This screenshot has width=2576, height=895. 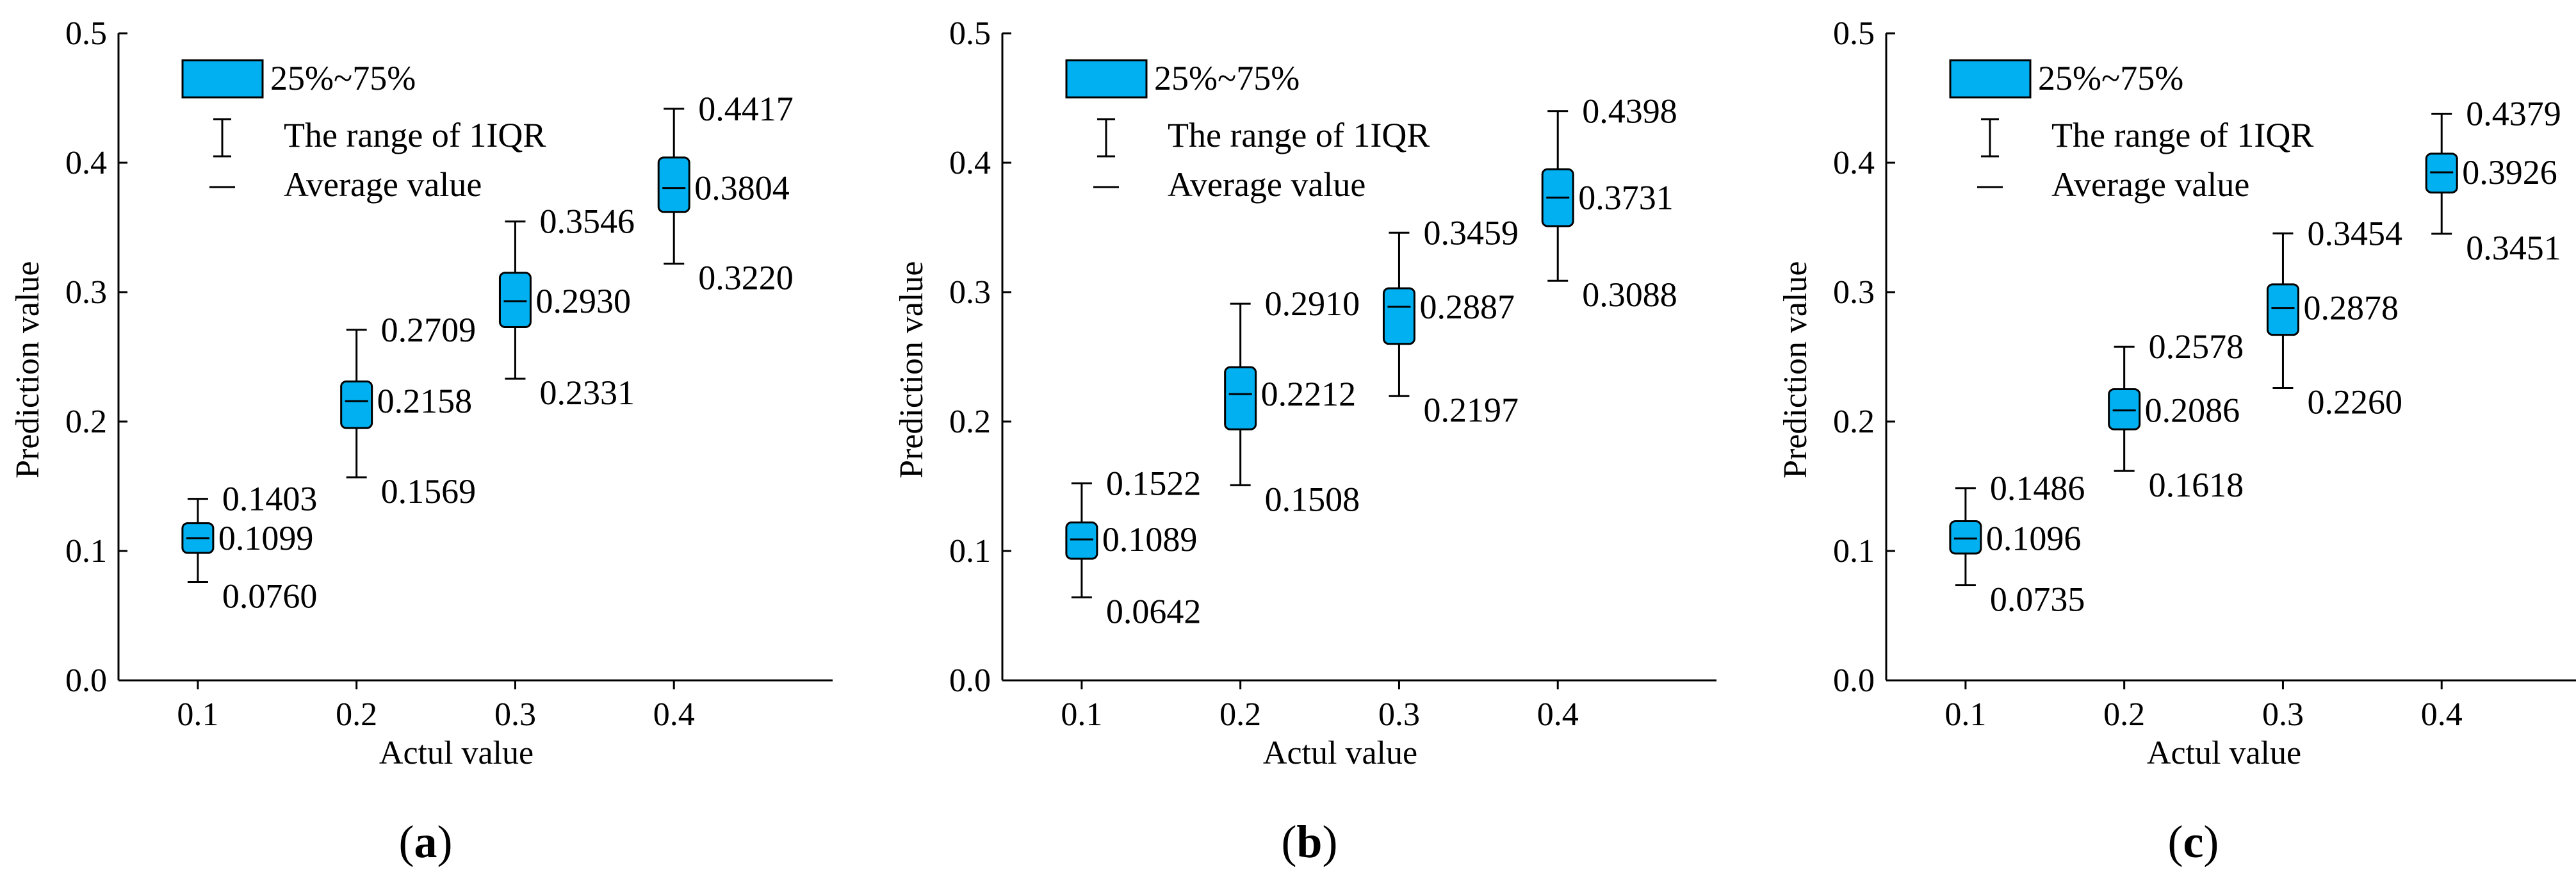 What do you see at coordinates (746, 278) in the screenshot?
I see `label-whisker-low: 0.3220` at bounding box center [746, 278].